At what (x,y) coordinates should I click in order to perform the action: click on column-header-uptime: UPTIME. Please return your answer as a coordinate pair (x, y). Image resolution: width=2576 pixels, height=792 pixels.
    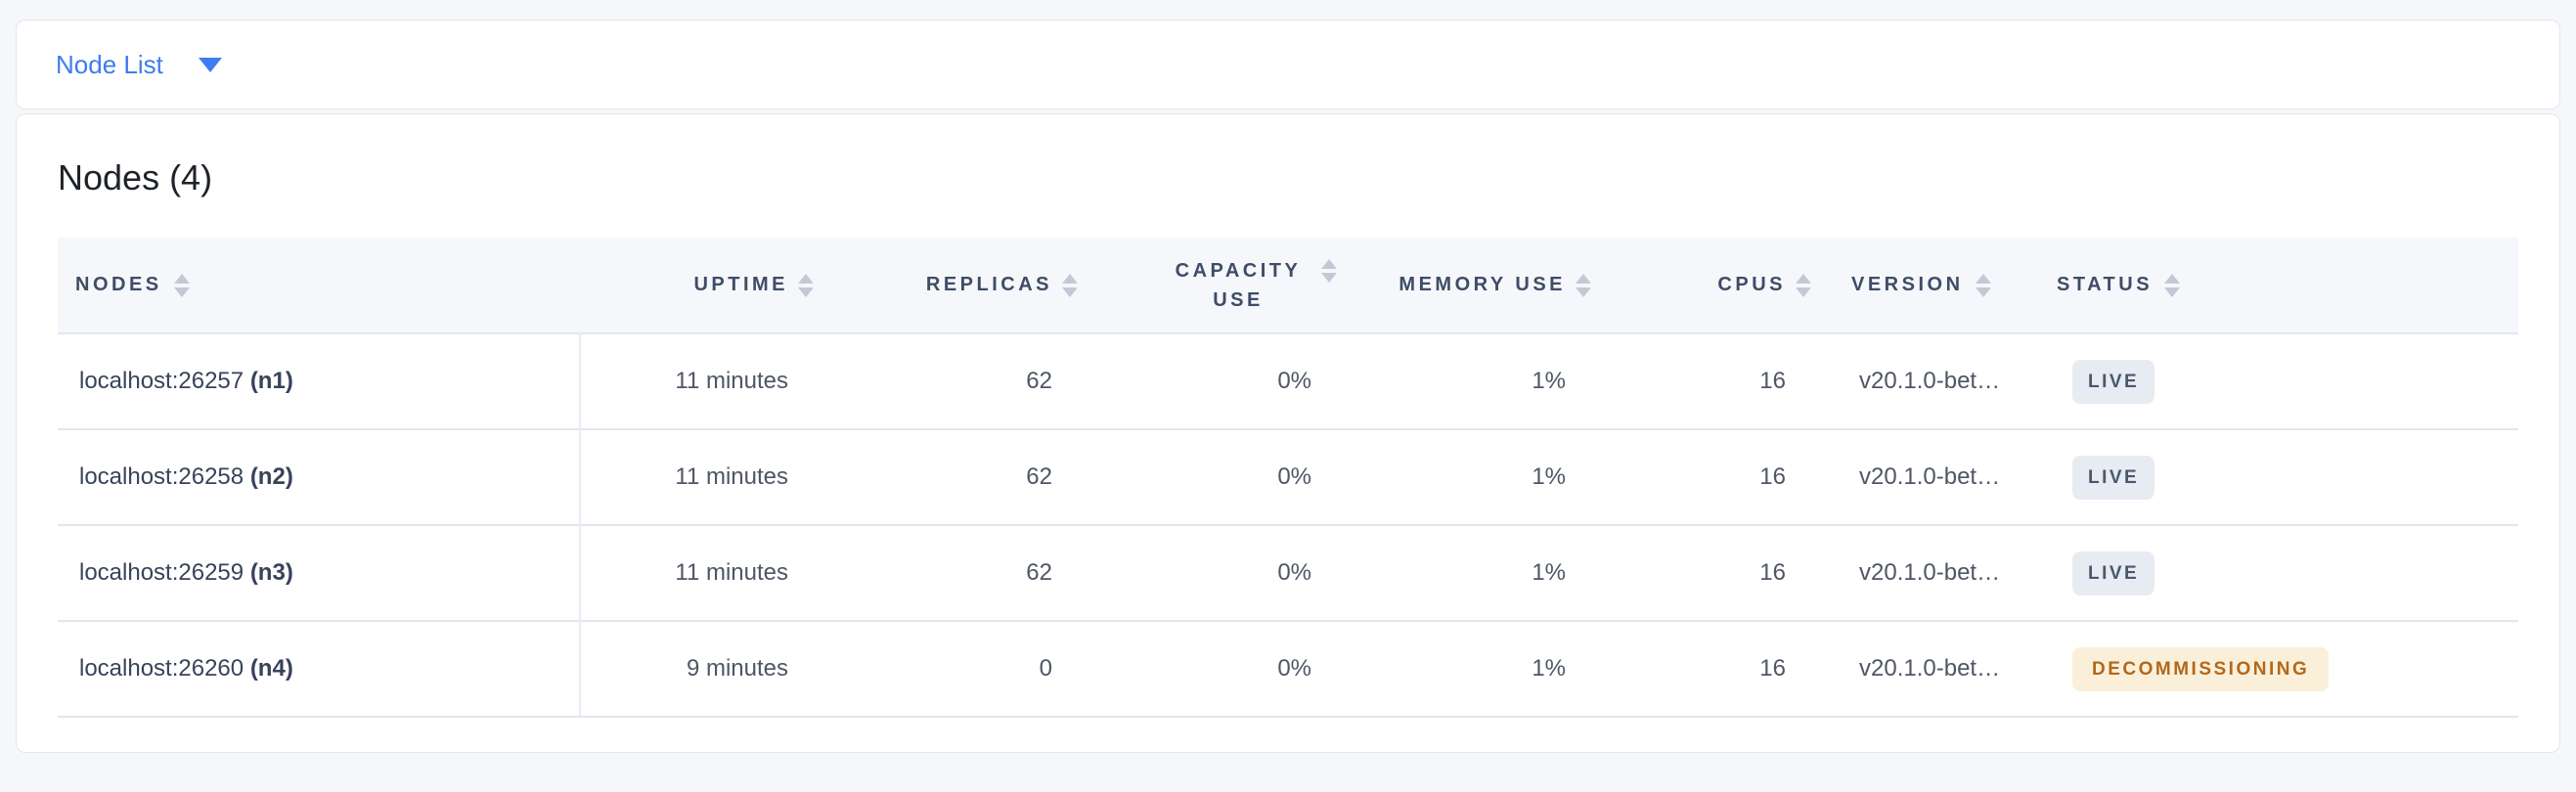
    Looking at the image, I should click on (696, 285).